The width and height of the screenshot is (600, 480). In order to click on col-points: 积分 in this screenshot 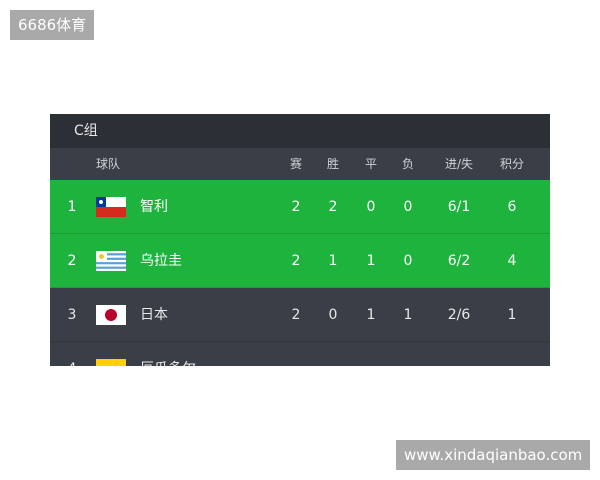, I will do `click(512, 164)`.